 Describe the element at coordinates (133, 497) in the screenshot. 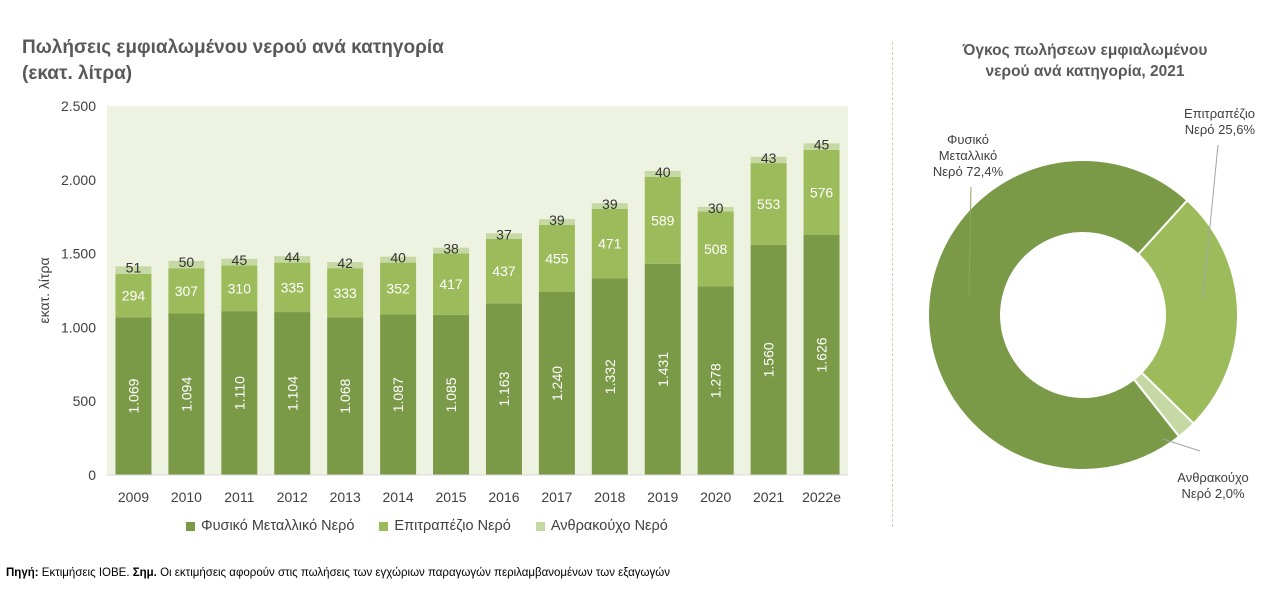

I see `x-tick-label: 2009` at that location.